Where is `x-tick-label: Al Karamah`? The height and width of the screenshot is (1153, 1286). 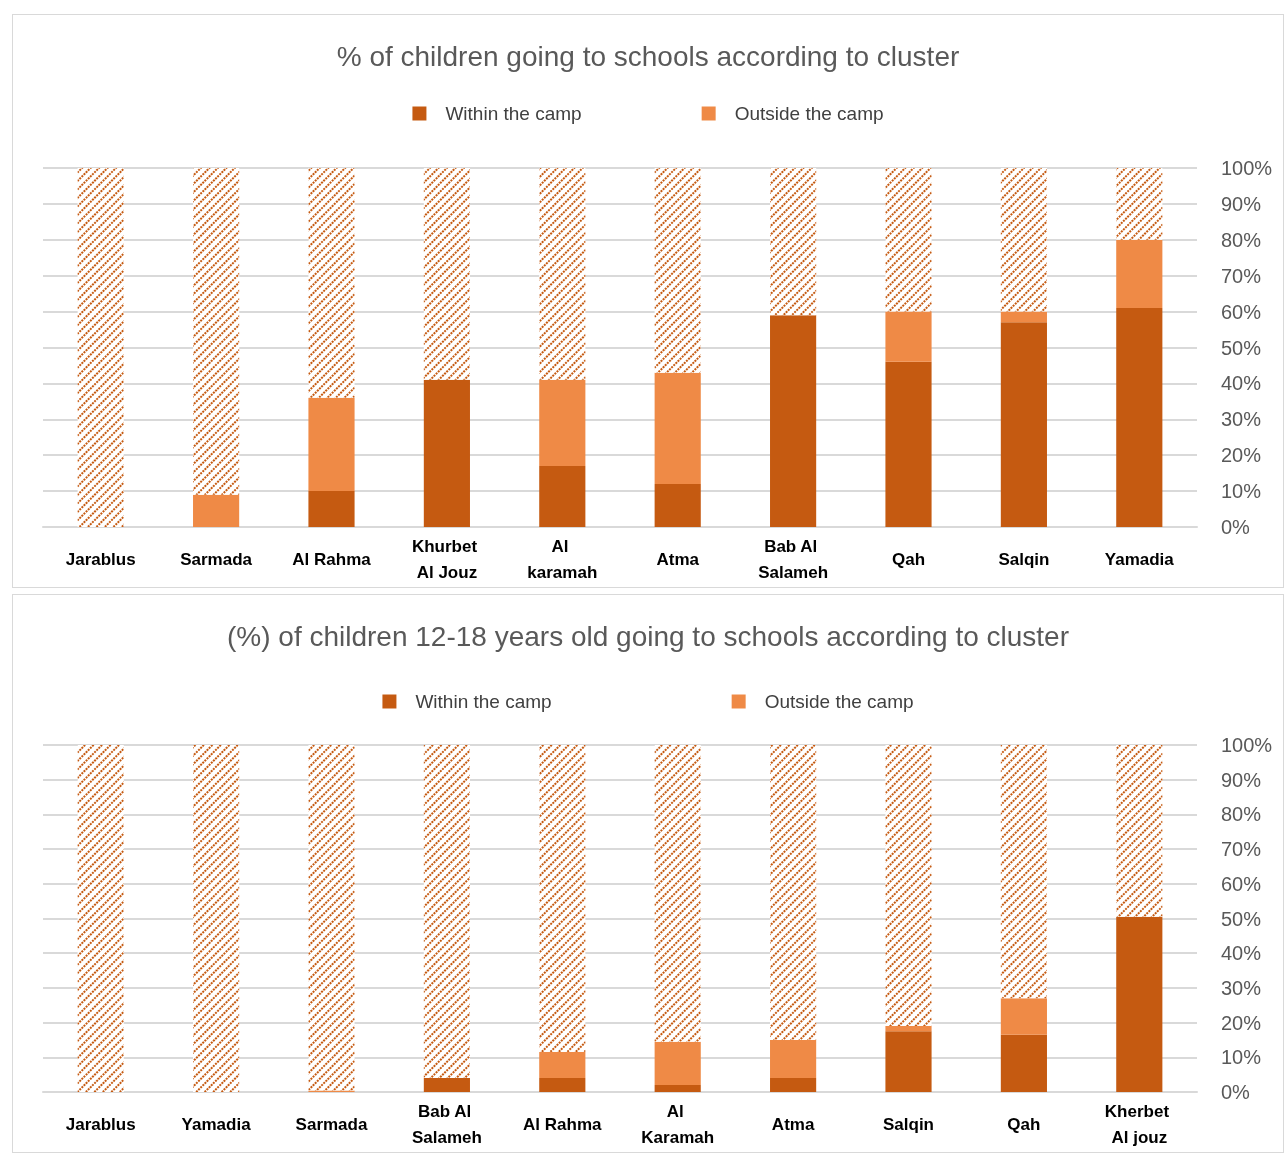
x-tick-label: Al Karamah is located at coordinates (678, 1124).